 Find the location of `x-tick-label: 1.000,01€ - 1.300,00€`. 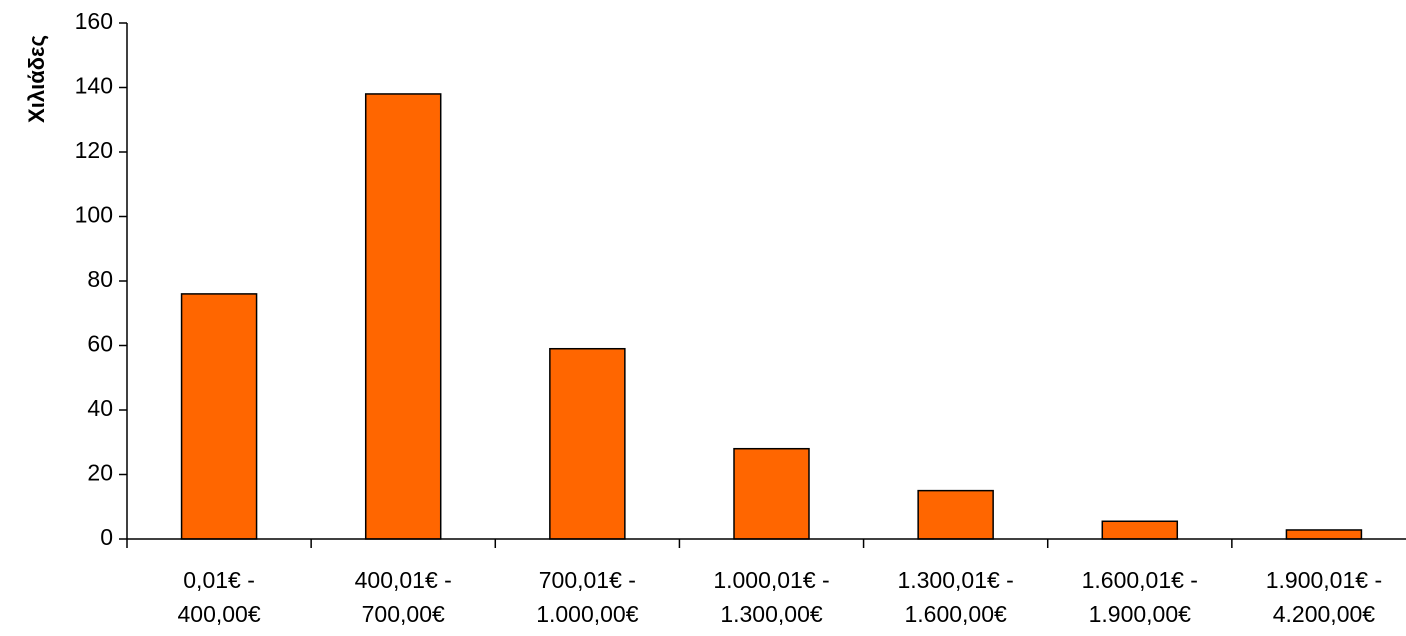

x-tick-label: 1.000,01€ - 1.300,00€ is located at coordinates (771, 597).